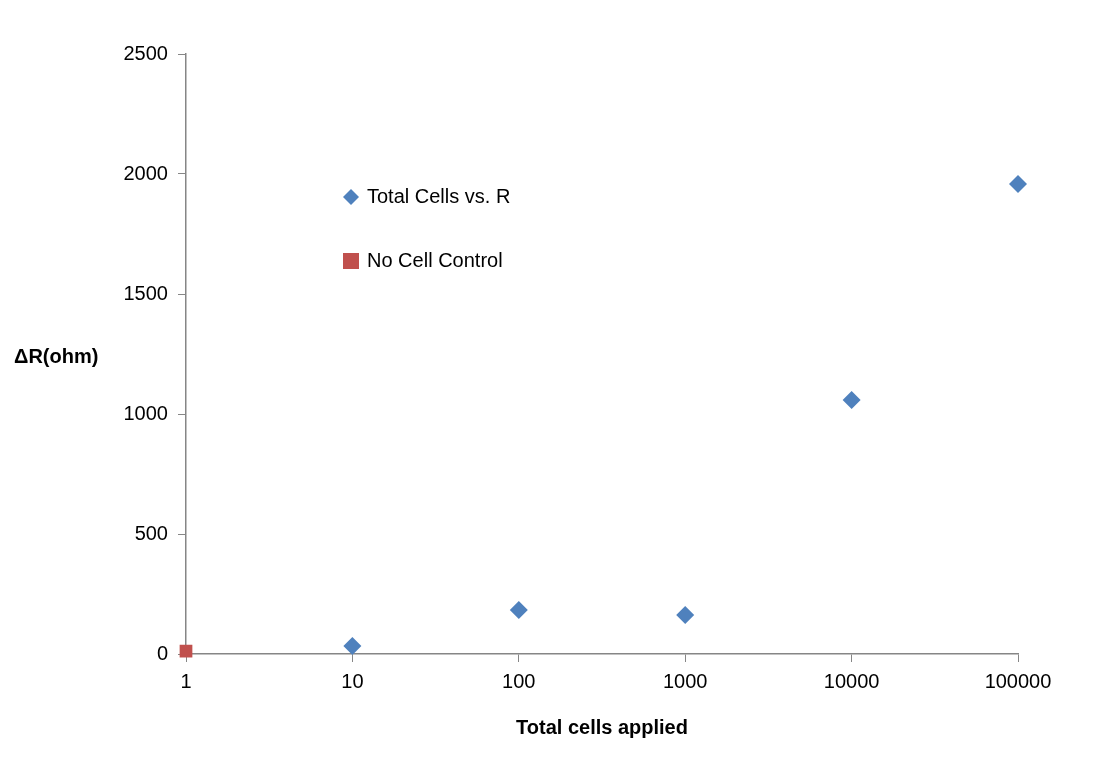 The image size is (1101, 772). What do you see at coordinates (162, 652) in the screenshot?
I see `y-tick-label: 0` at bounding box center [162, 652].